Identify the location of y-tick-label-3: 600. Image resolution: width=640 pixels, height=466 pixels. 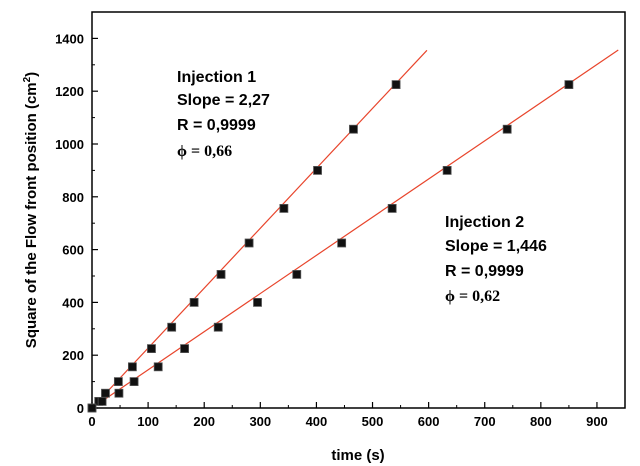
(73, 250).